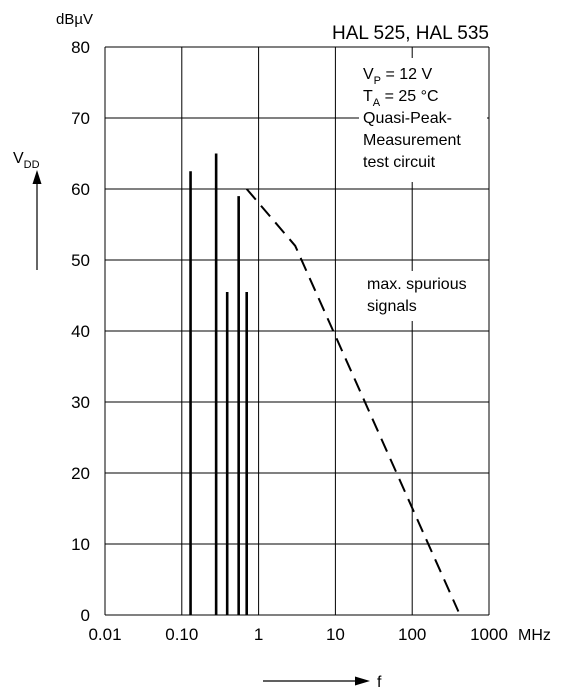  I want to click on spurious-signals, so click(219, 384).